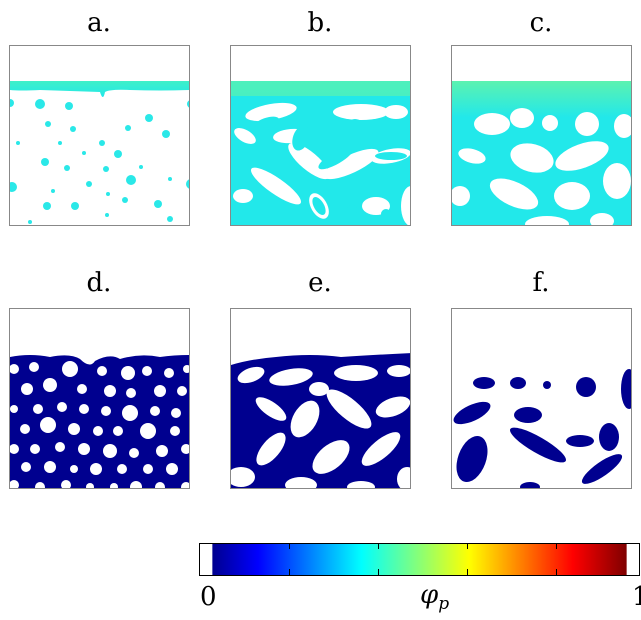 The image size is (641, 620). I want to click on panel-b-field, so click(320, 153).